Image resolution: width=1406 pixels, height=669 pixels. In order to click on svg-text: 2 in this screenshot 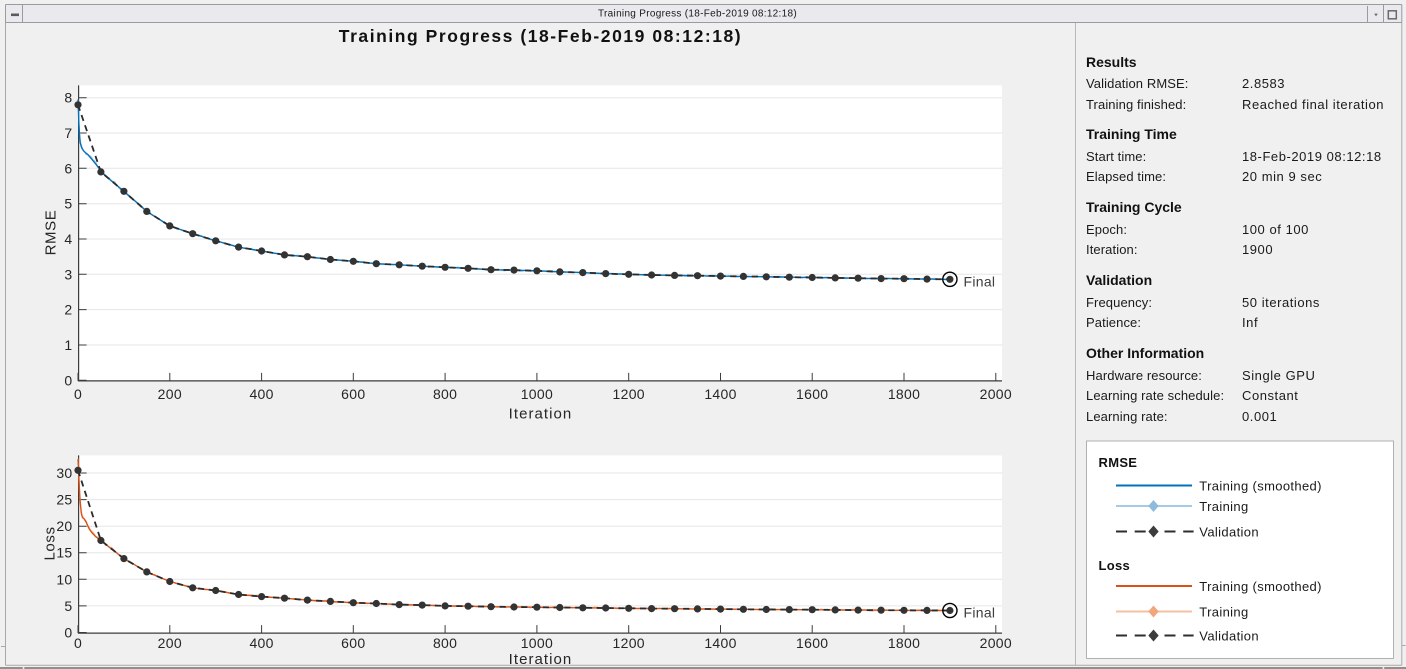, I will do `click(68, 310)`.